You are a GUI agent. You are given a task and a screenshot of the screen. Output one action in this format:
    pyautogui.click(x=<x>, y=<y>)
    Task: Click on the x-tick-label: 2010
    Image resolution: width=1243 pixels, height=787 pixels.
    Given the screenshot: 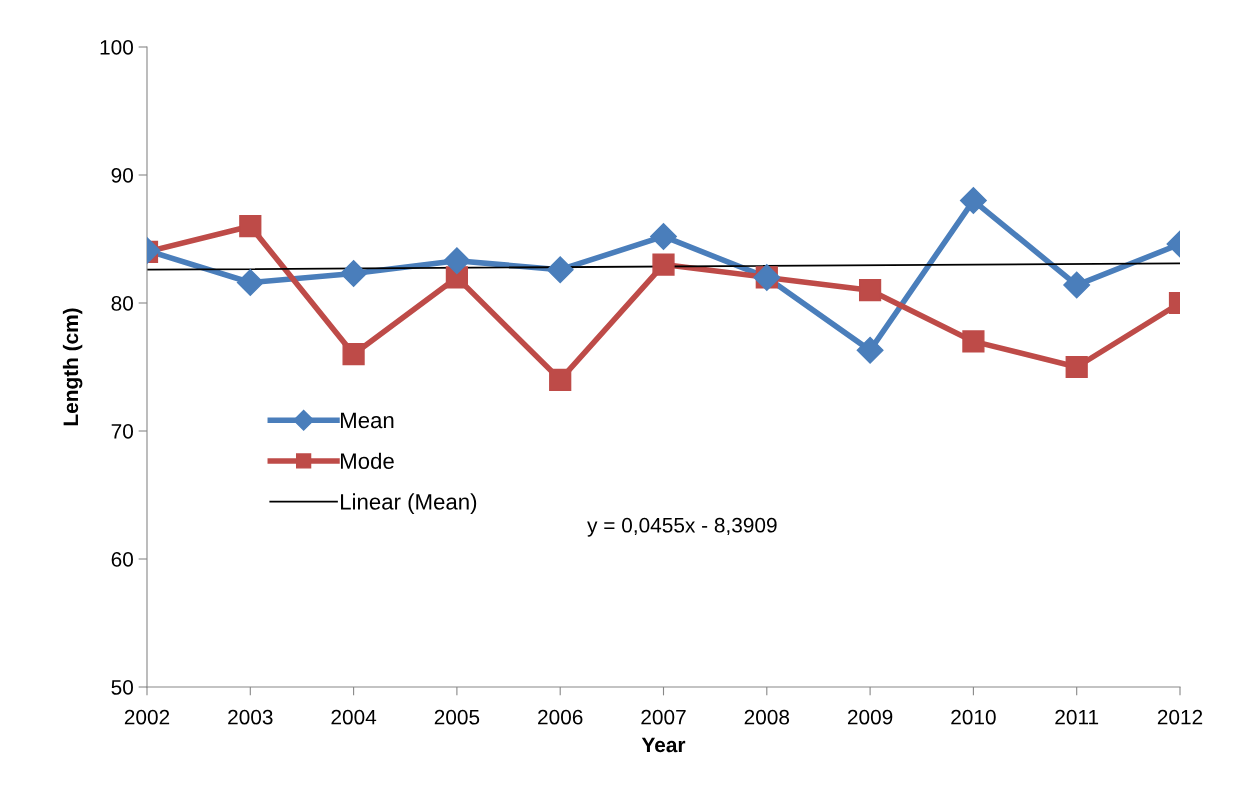 What is the action you would take?
    pyautogui.click(x=973, y=717)
    